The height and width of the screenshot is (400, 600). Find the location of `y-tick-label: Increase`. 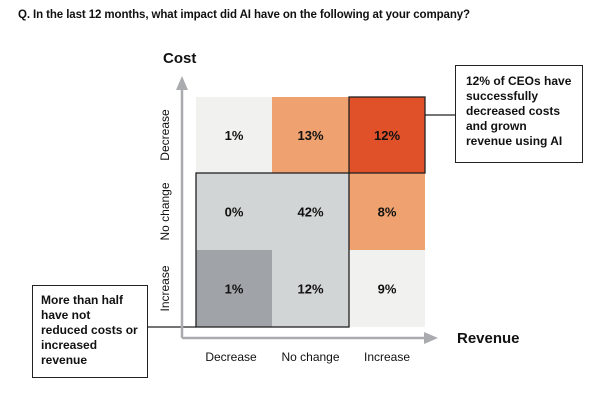

y-tick-label: Increase is located at coordinates (165, 288).